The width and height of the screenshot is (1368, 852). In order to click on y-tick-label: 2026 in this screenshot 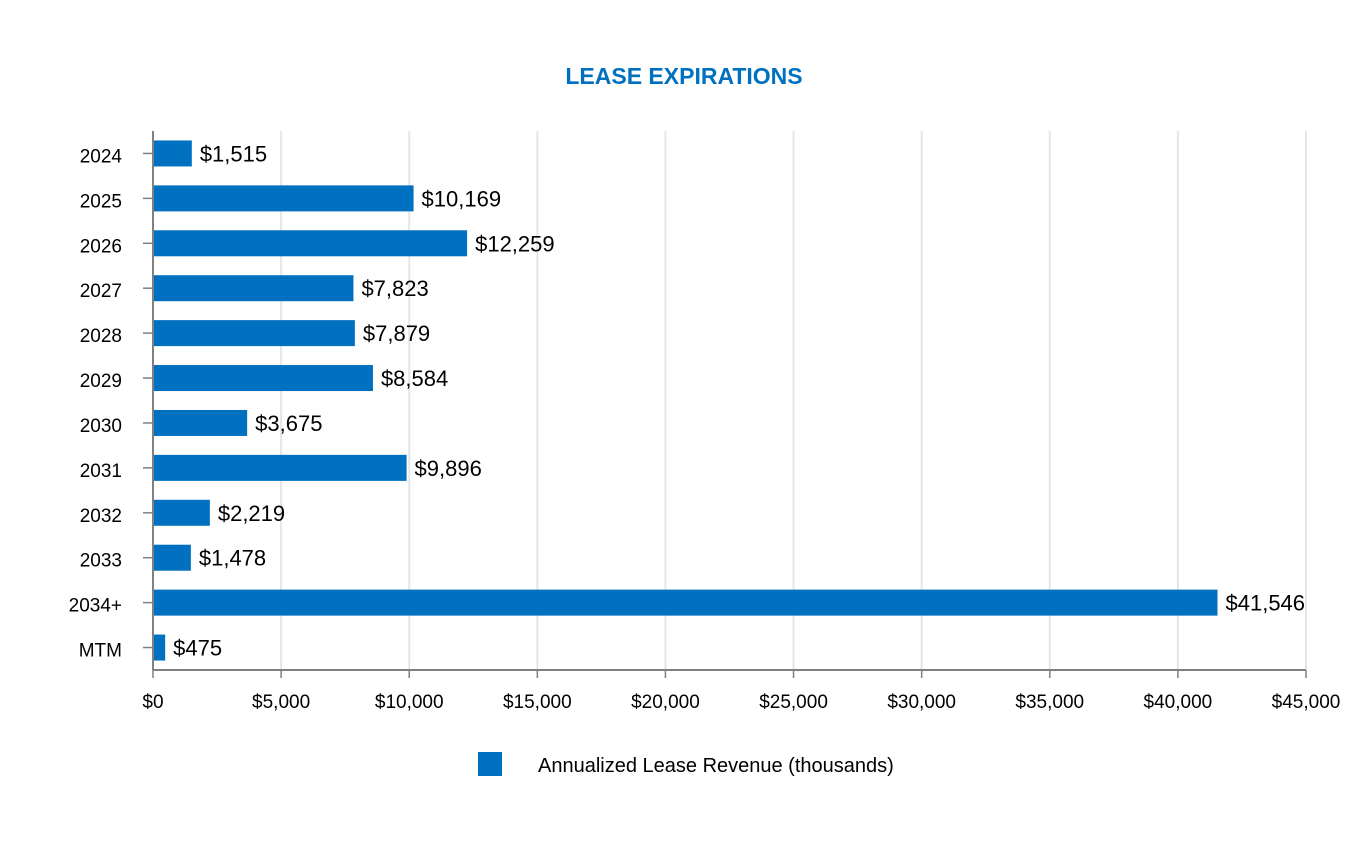, I will do `click(101, 246)`.